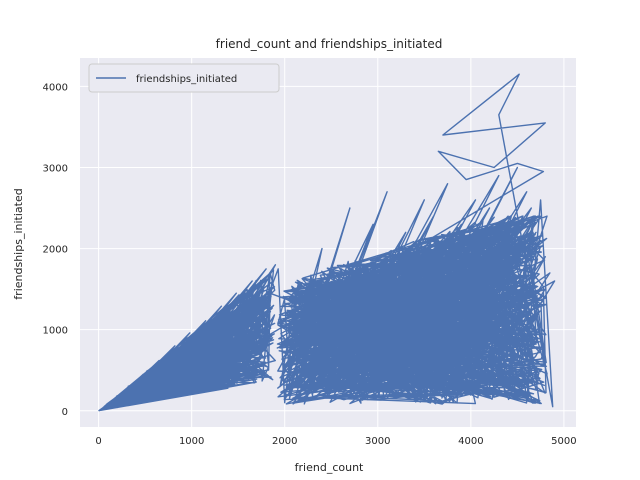 This screenshot has height=480, width=640. Describe the element at coordinates (55, 87) in the screenshot. I see `y-tick-label: 4000` at that location.